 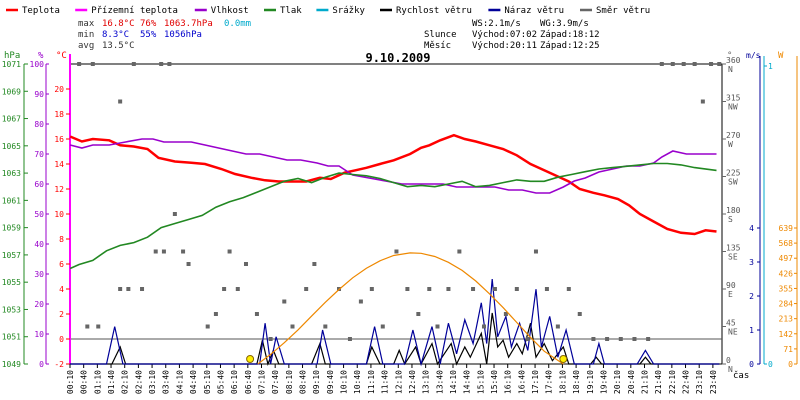 What do you see at coordinates (61, 264) in the screenshot?
I see `temp-tick-label: 6` at bounding box center [61, 264].